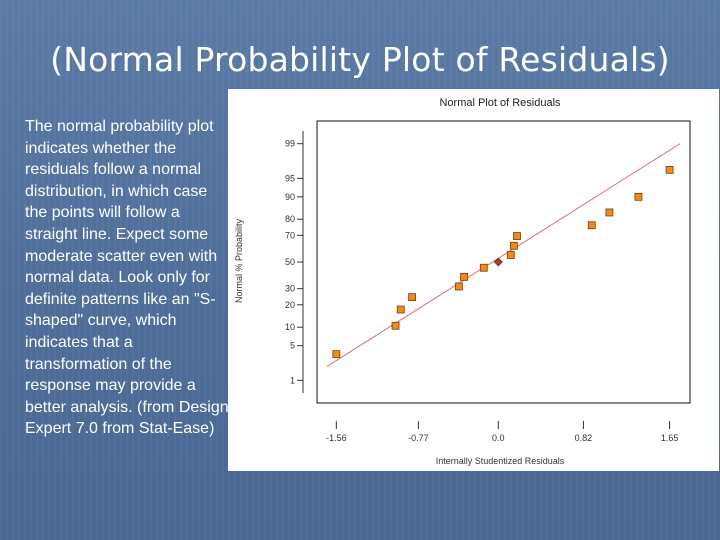 The height and width of the screenshot is (540, 720). What do you see at coordinates (584, 438) in the screenshot?
I see `x-tick-label: 0.82` at bounding box center [584, 438].